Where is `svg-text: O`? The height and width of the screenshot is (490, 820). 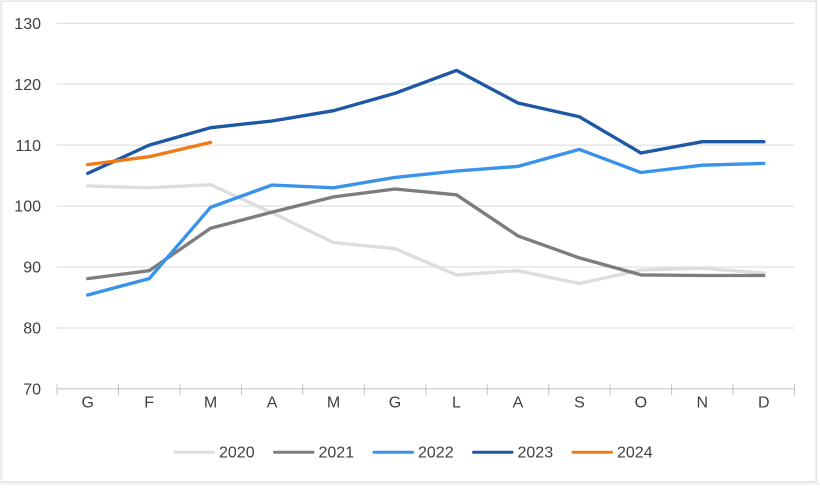
svg-text: O is located at coordinates (641, 403).